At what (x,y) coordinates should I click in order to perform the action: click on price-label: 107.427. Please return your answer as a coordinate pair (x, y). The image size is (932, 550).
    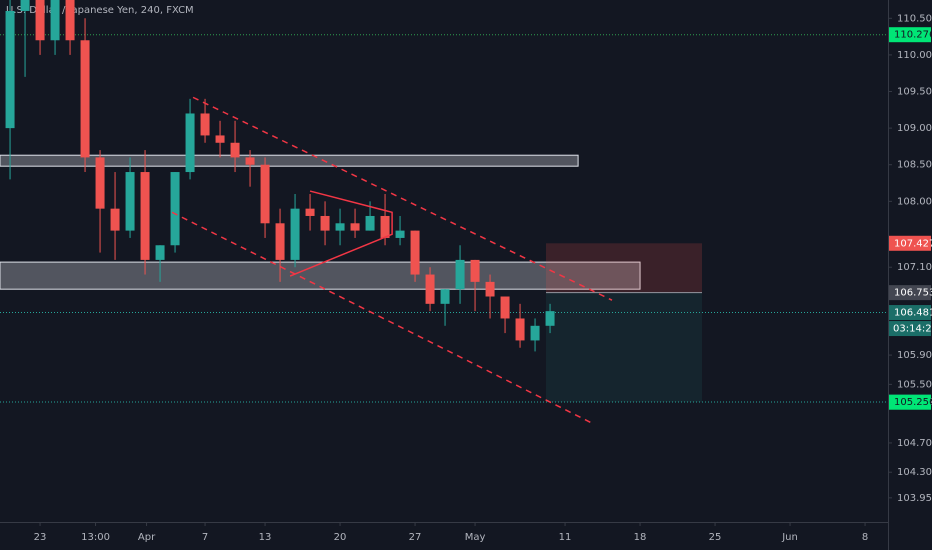
    Looking at the image, I should click on (913, 243).